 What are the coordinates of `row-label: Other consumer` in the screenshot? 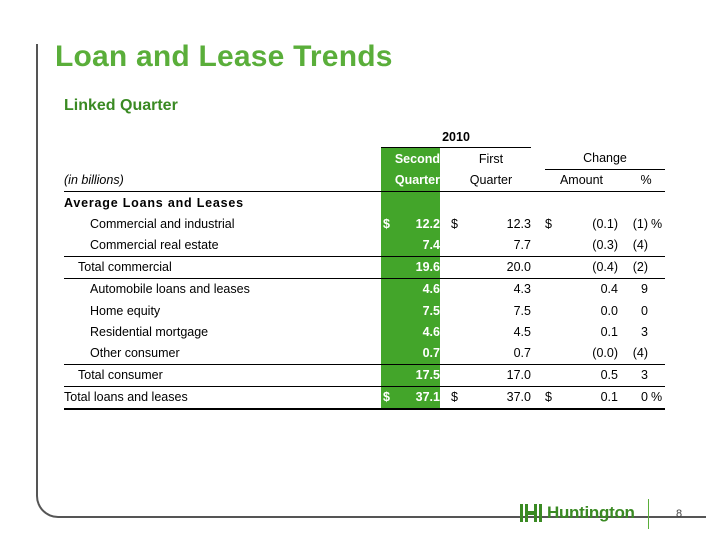 It's located at (135, 352).